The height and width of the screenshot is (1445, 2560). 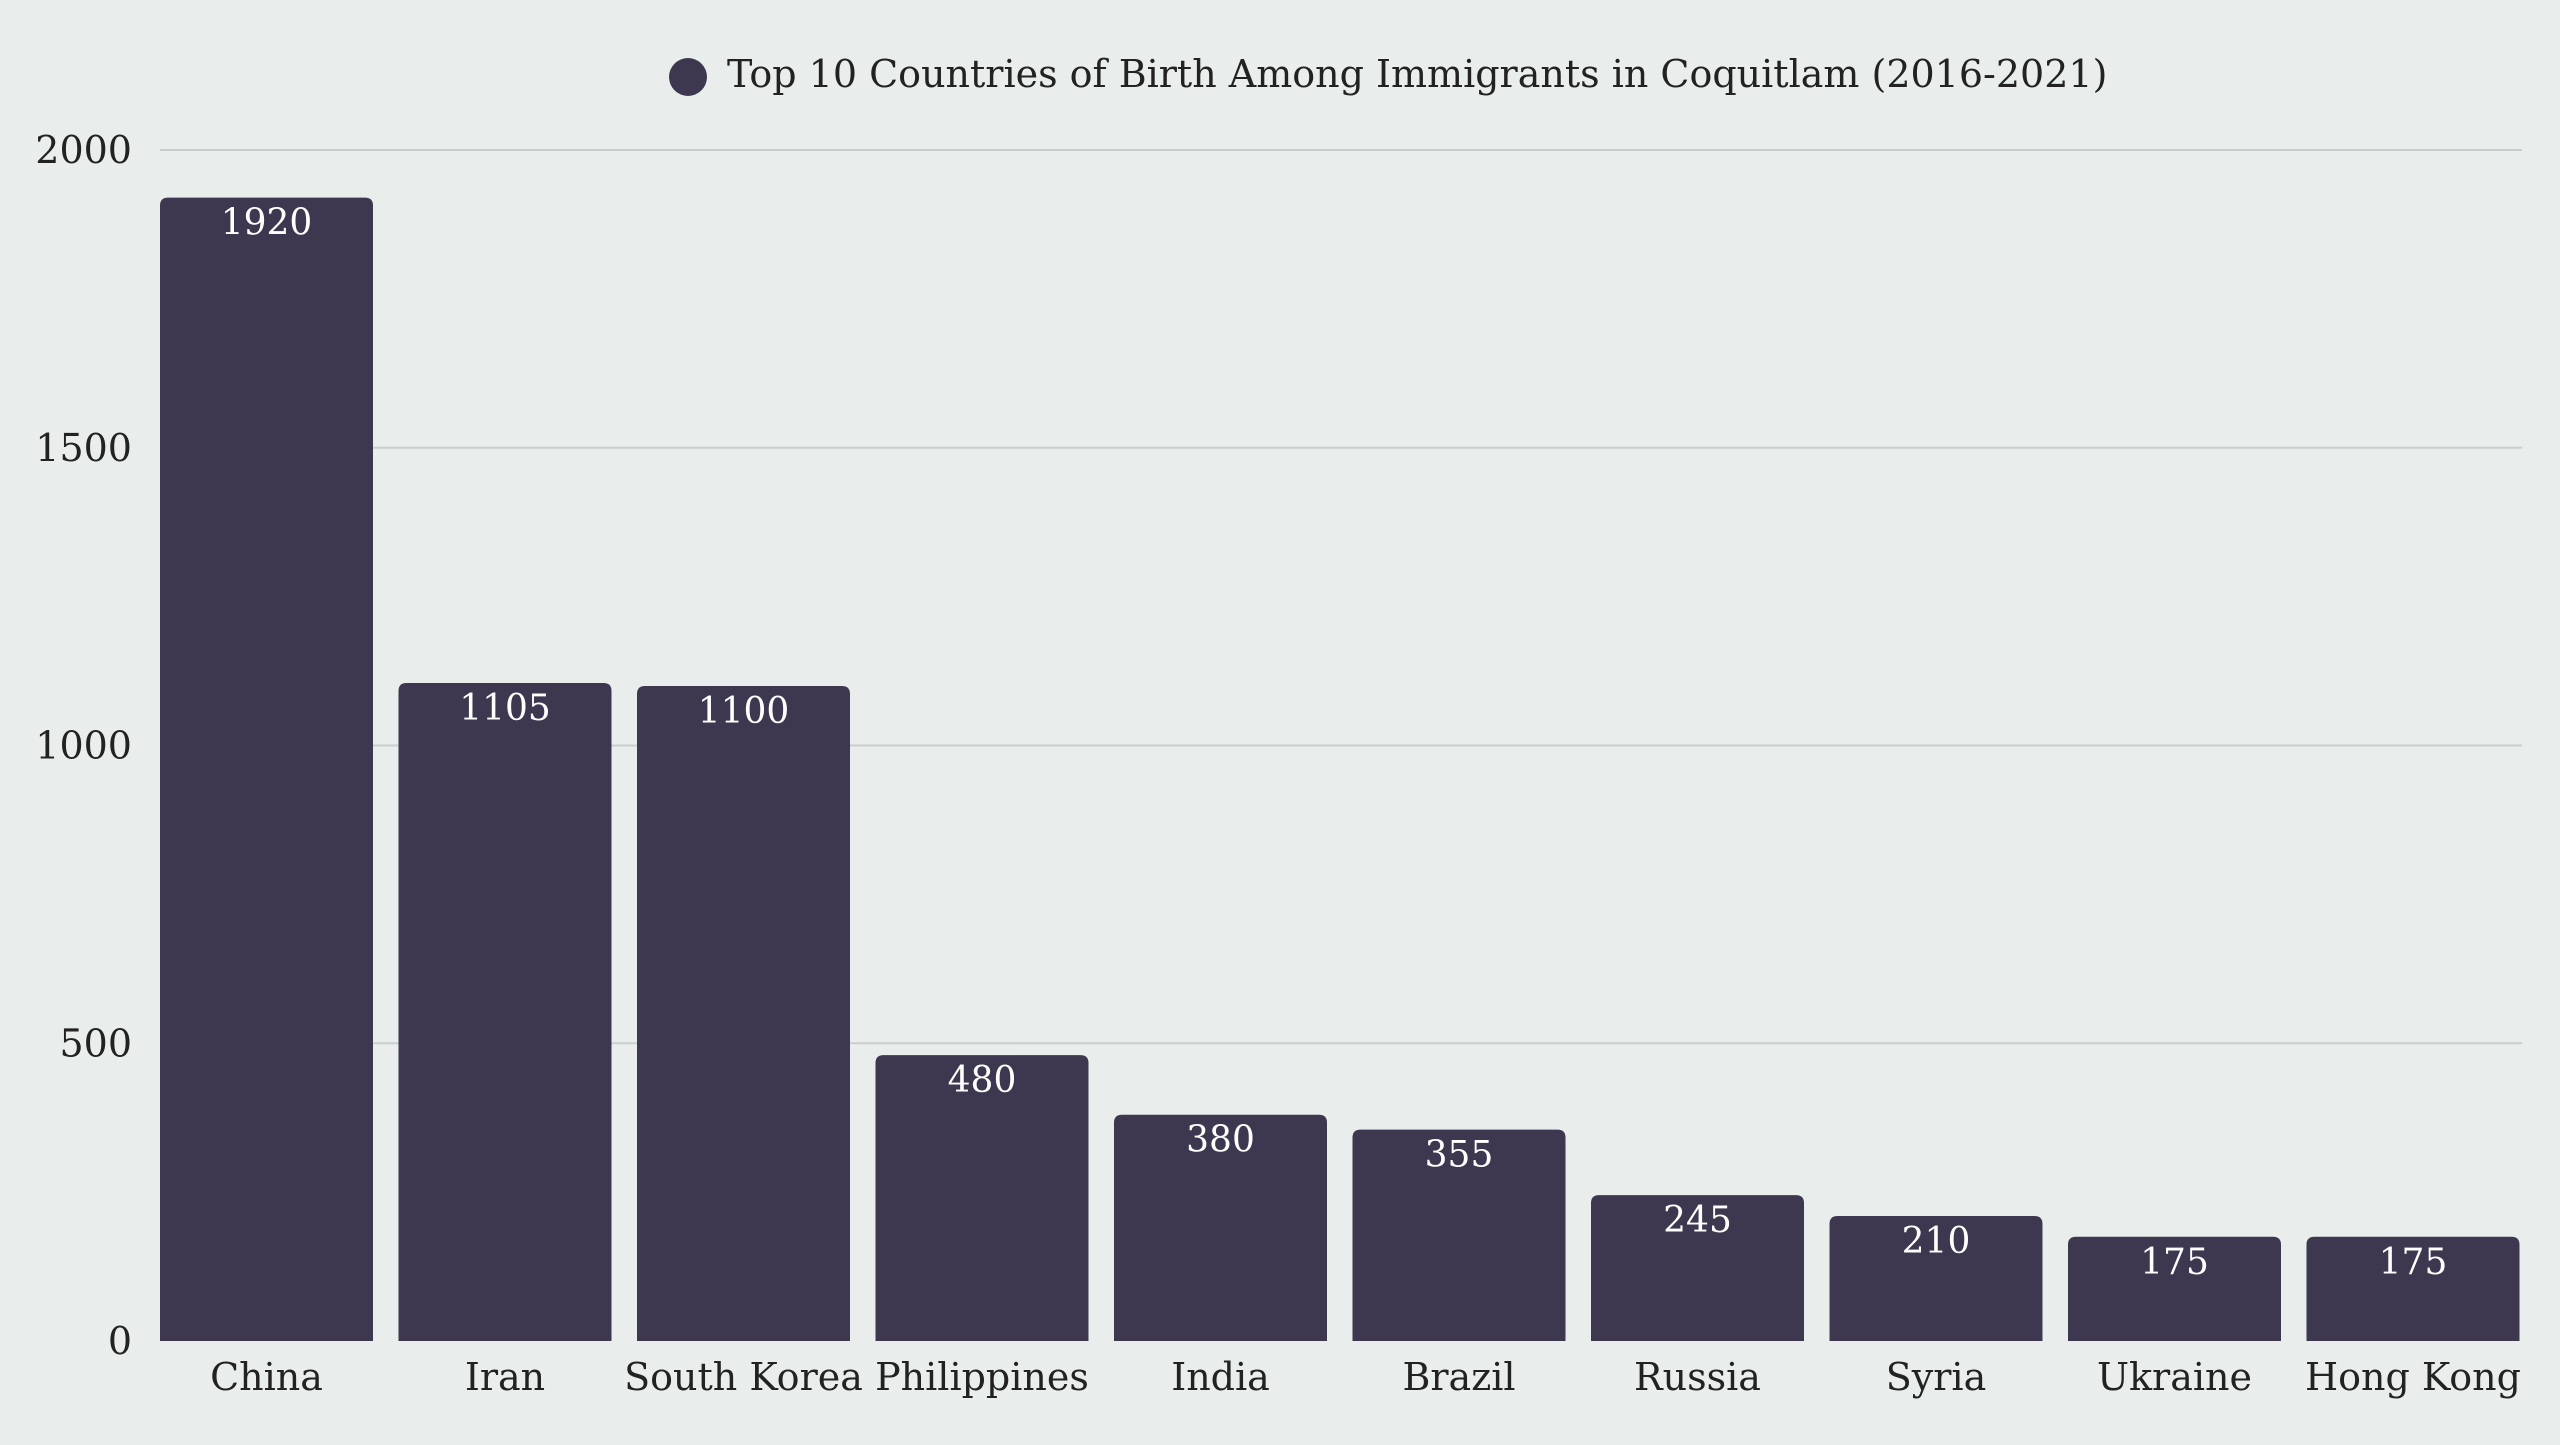 What do you see at coordinates (1936, 1241) in the screenshot?
I see `data-label: 210` at bounding box center [1936, 1241].